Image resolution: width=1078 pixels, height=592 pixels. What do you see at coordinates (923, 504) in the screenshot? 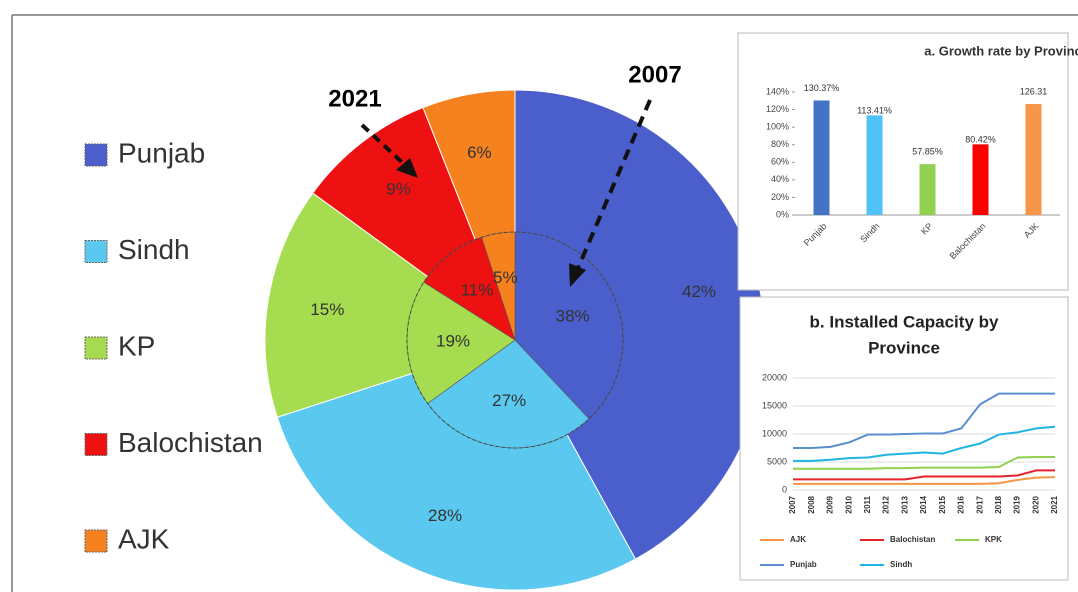
I see `x-tick-label: 2014` at bounding box center [923, 504].